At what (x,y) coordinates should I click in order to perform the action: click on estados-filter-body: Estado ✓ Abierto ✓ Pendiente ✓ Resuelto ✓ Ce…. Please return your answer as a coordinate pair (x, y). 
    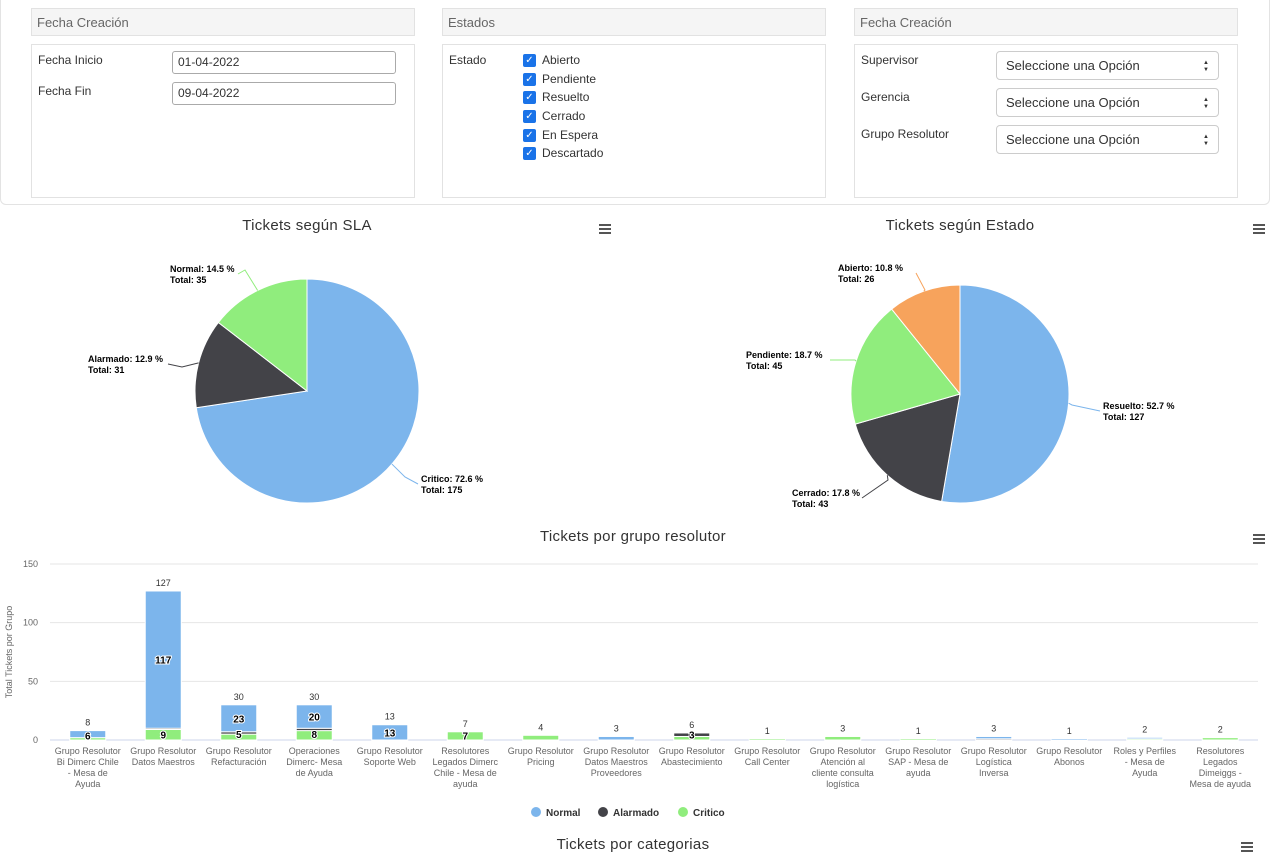
    Looking at the image, I should click on (634, 121).